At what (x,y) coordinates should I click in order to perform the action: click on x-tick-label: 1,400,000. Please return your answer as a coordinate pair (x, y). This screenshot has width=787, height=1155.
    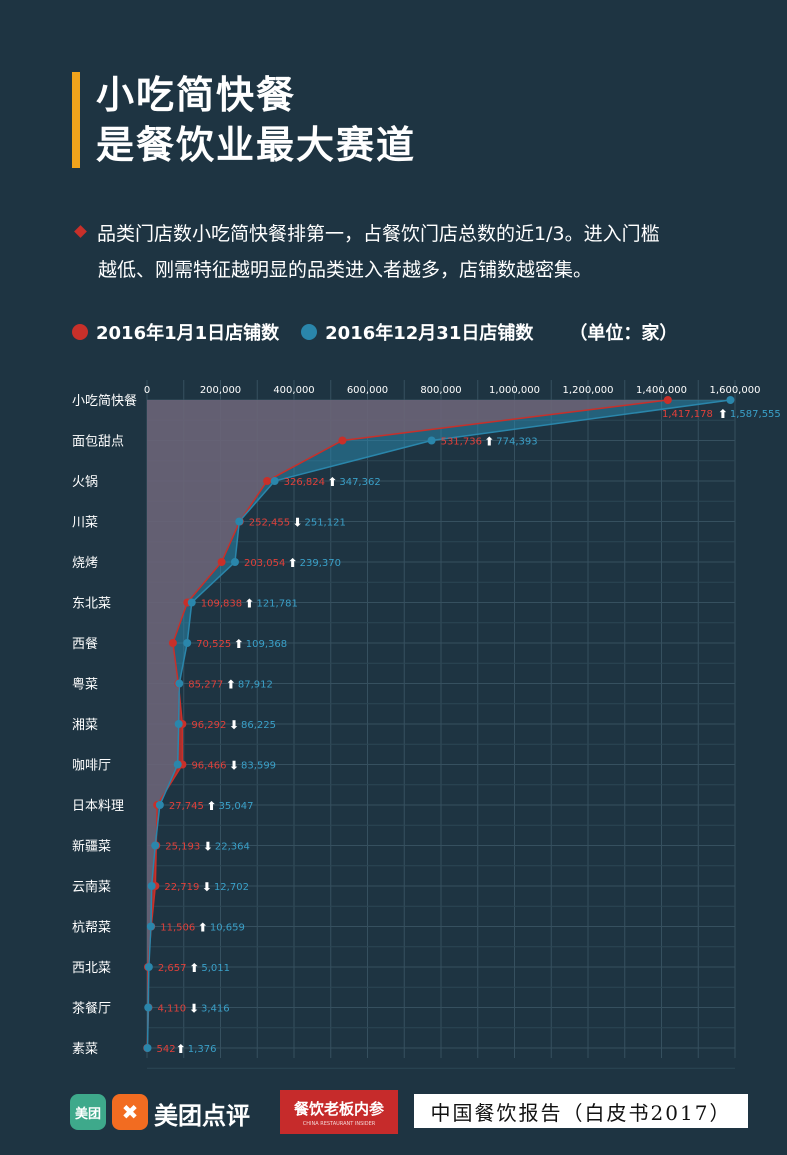
    Looking at the image, I should click on (661, 390).